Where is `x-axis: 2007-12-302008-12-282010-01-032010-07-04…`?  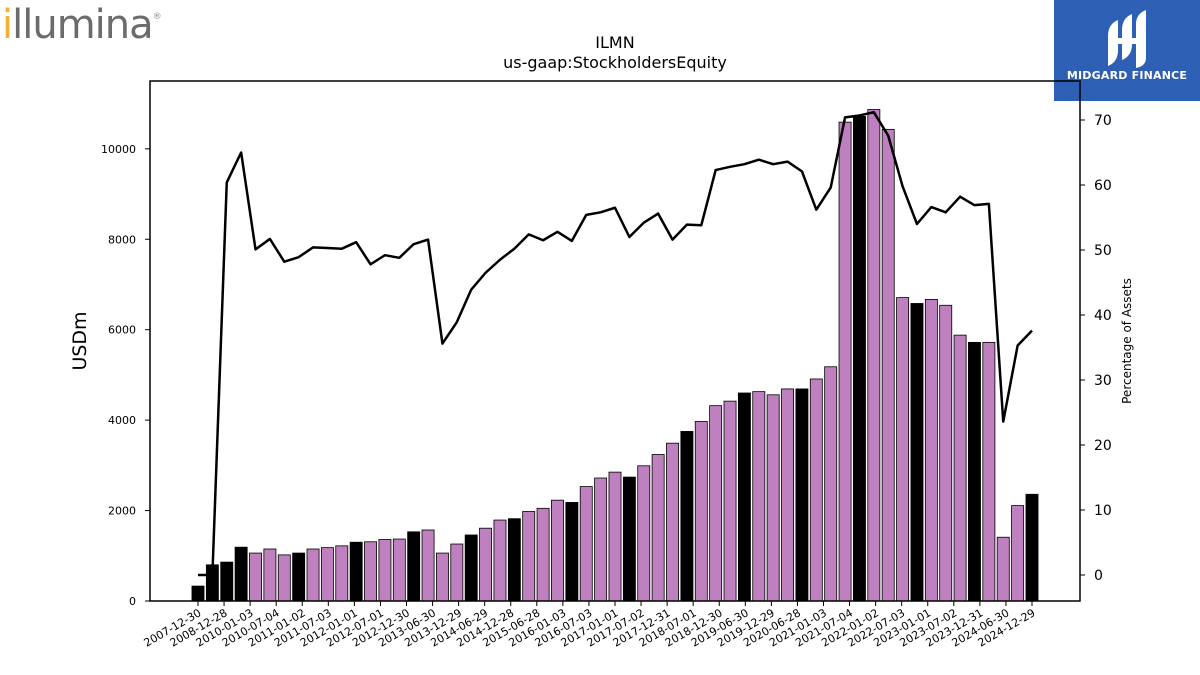 x-axis: 2007-12-302008-12-282010-01-032010-07-04… is located at coordinates (590, 625).